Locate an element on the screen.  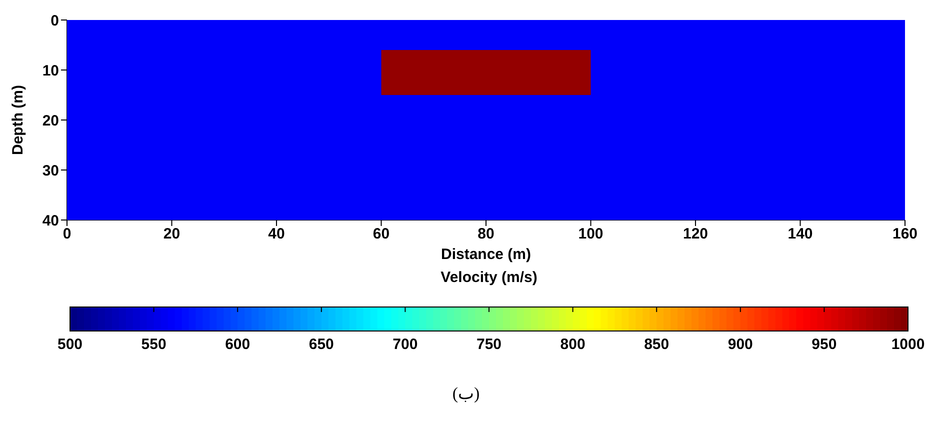
x-tick-label: 100 is located at coordinates (591, 234).